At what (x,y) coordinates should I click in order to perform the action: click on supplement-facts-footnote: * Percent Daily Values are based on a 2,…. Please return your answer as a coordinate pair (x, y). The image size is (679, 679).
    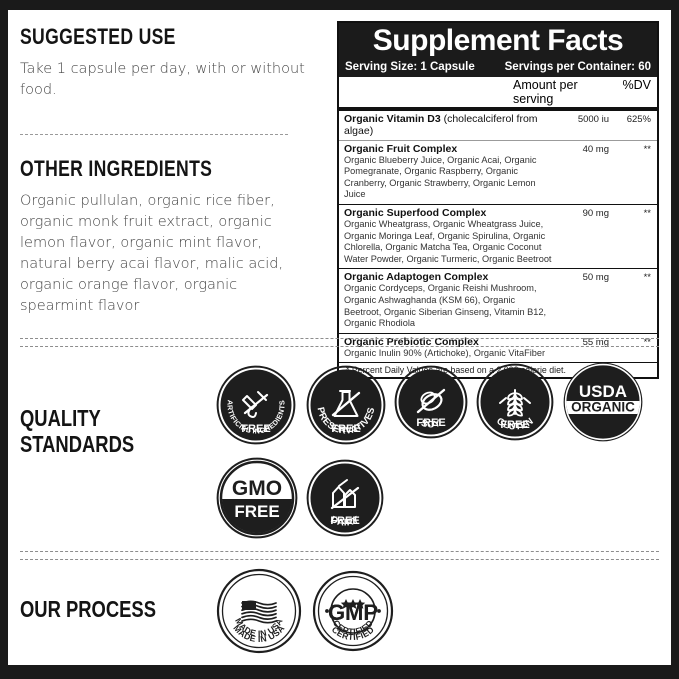
    Looking at the image, I should click on (456, 370).